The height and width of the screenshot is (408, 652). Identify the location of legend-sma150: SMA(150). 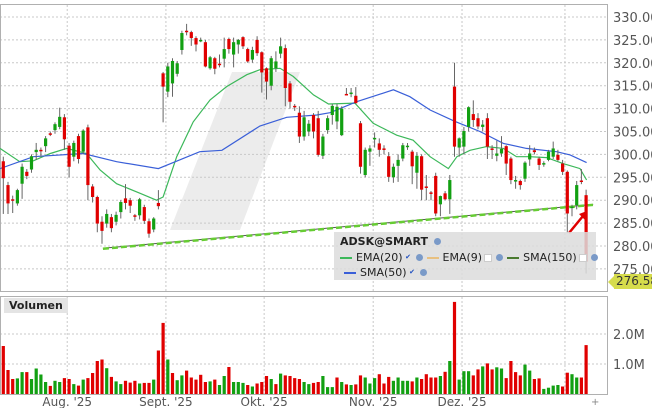
(550, 257).